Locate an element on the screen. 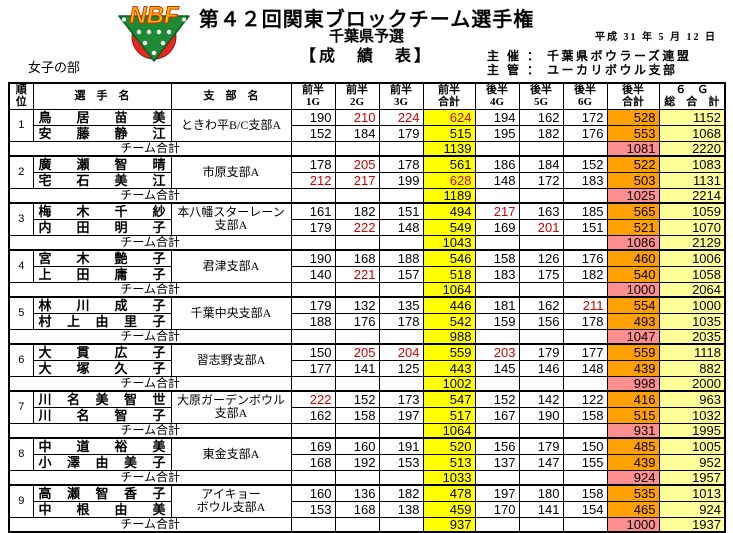  team-grand-total: 2000 is located at coordinates (692, 383).